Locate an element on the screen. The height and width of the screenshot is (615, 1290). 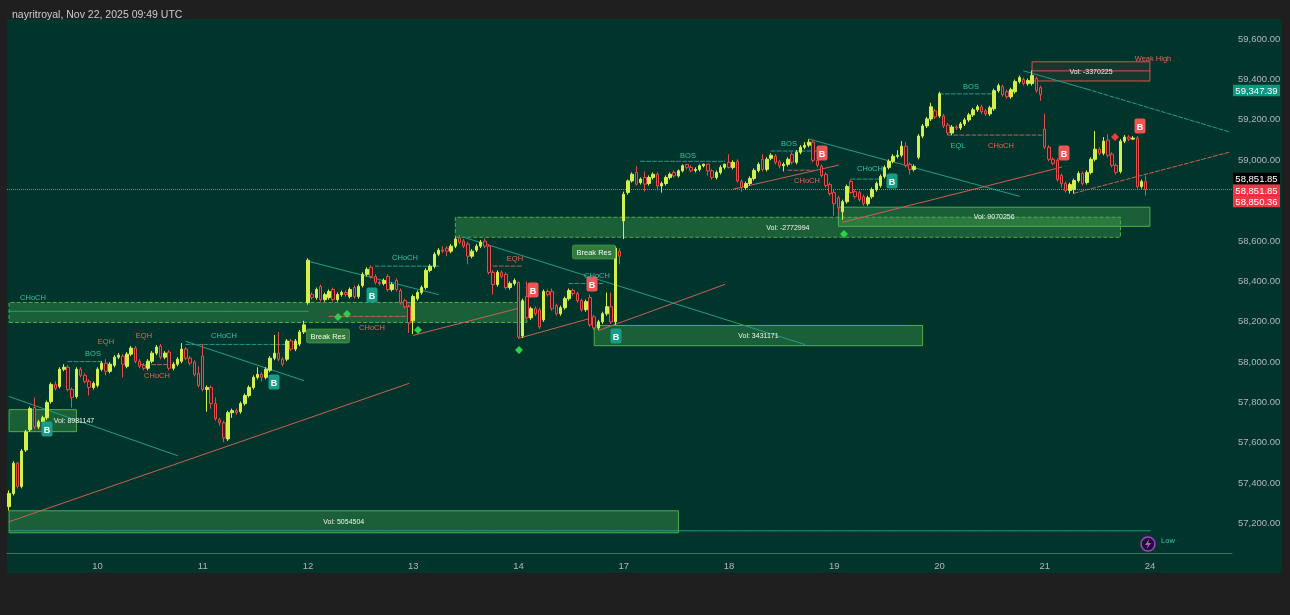
x-tick-label: 18 is located at coordinates (729, 565).